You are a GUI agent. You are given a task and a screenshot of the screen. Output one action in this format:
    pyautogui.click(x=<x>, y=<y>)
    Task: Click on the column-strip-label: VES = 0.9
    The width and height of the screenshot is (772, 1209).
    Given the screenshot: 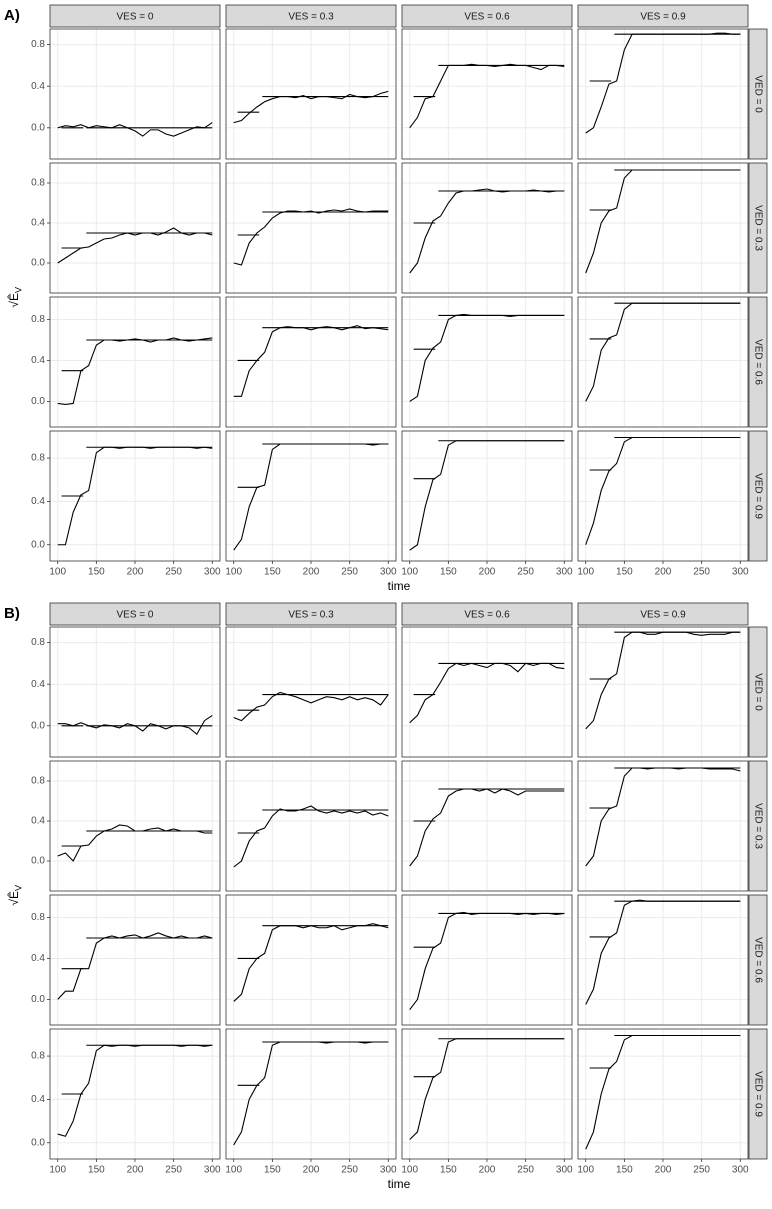 What is the action you would take?
    pyautogui.click(x=663, y=17)
    